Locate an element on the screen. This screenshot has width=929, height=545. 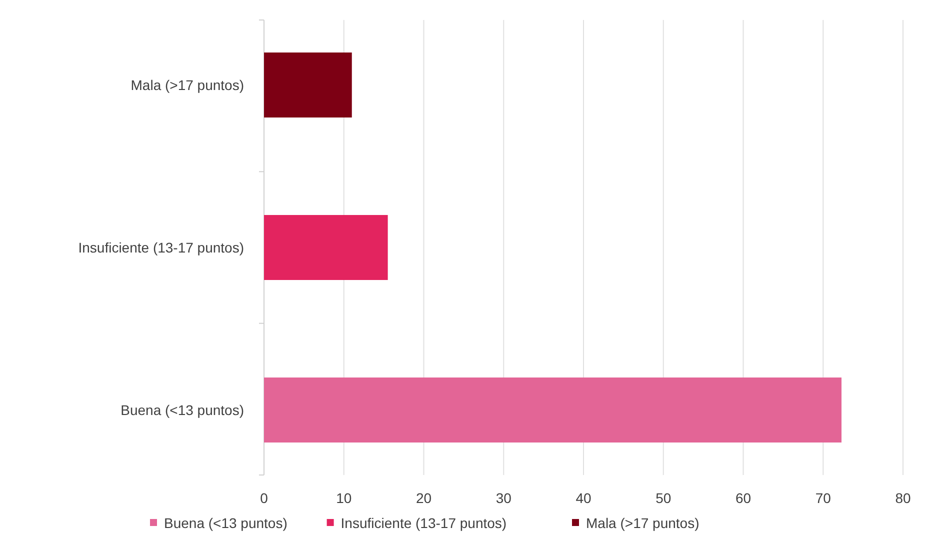
x-tick-label: 60 is located at coordinates (743, 498).